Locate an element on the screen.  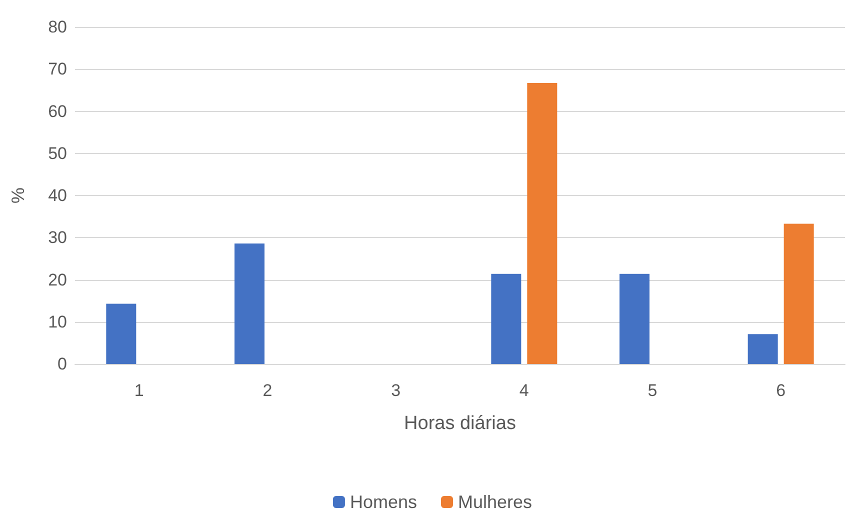
x-tick-label: 2 is located at coordinates (267, 390).